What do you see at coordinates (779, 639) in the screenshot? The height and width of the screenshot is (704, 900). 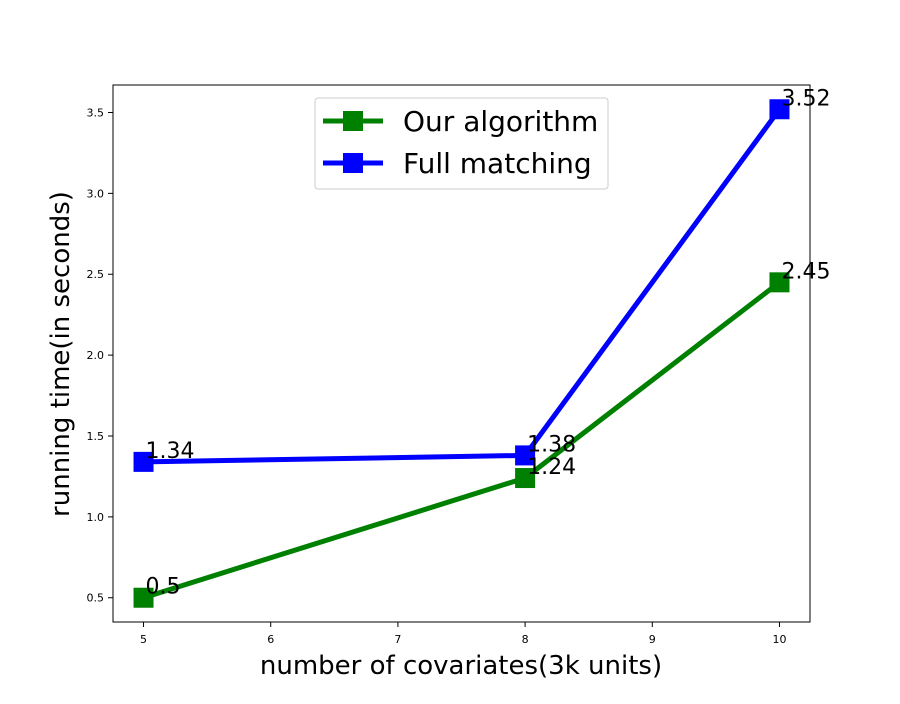 I see `x-tick-label: 10` at bounding box center [779, 639].